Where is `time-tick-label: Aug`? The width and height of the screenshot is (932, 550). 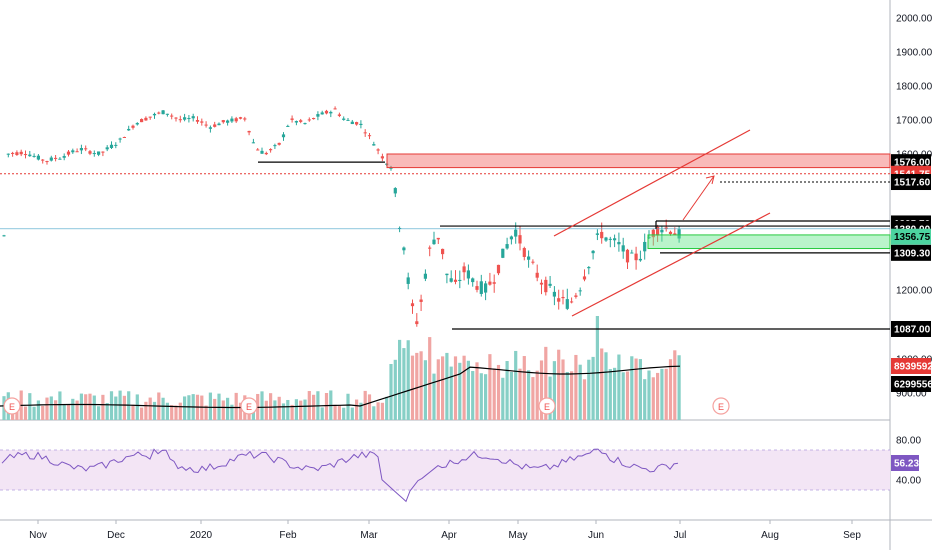 time-tick-label: Aug is located at coordinates (770, 535).